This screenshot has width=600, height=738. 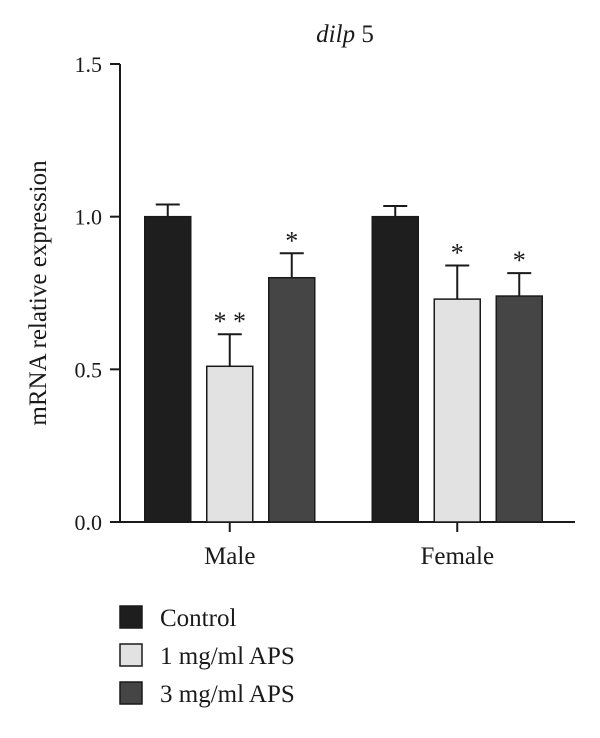 I want to click on chart-title: dilp 5, so click(x=345, y=34).